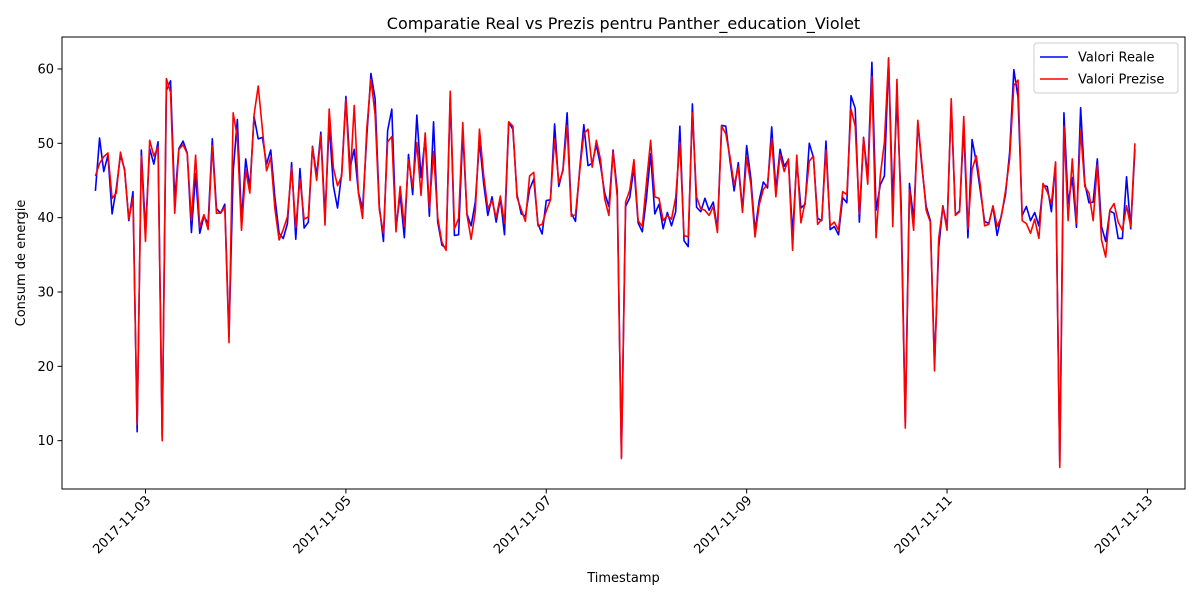 The height and width of the screenshot is (600, 1200). Describe the element at coordinates (45, 144) in the screenshot. I see `y-tick-label: 50` at that location.